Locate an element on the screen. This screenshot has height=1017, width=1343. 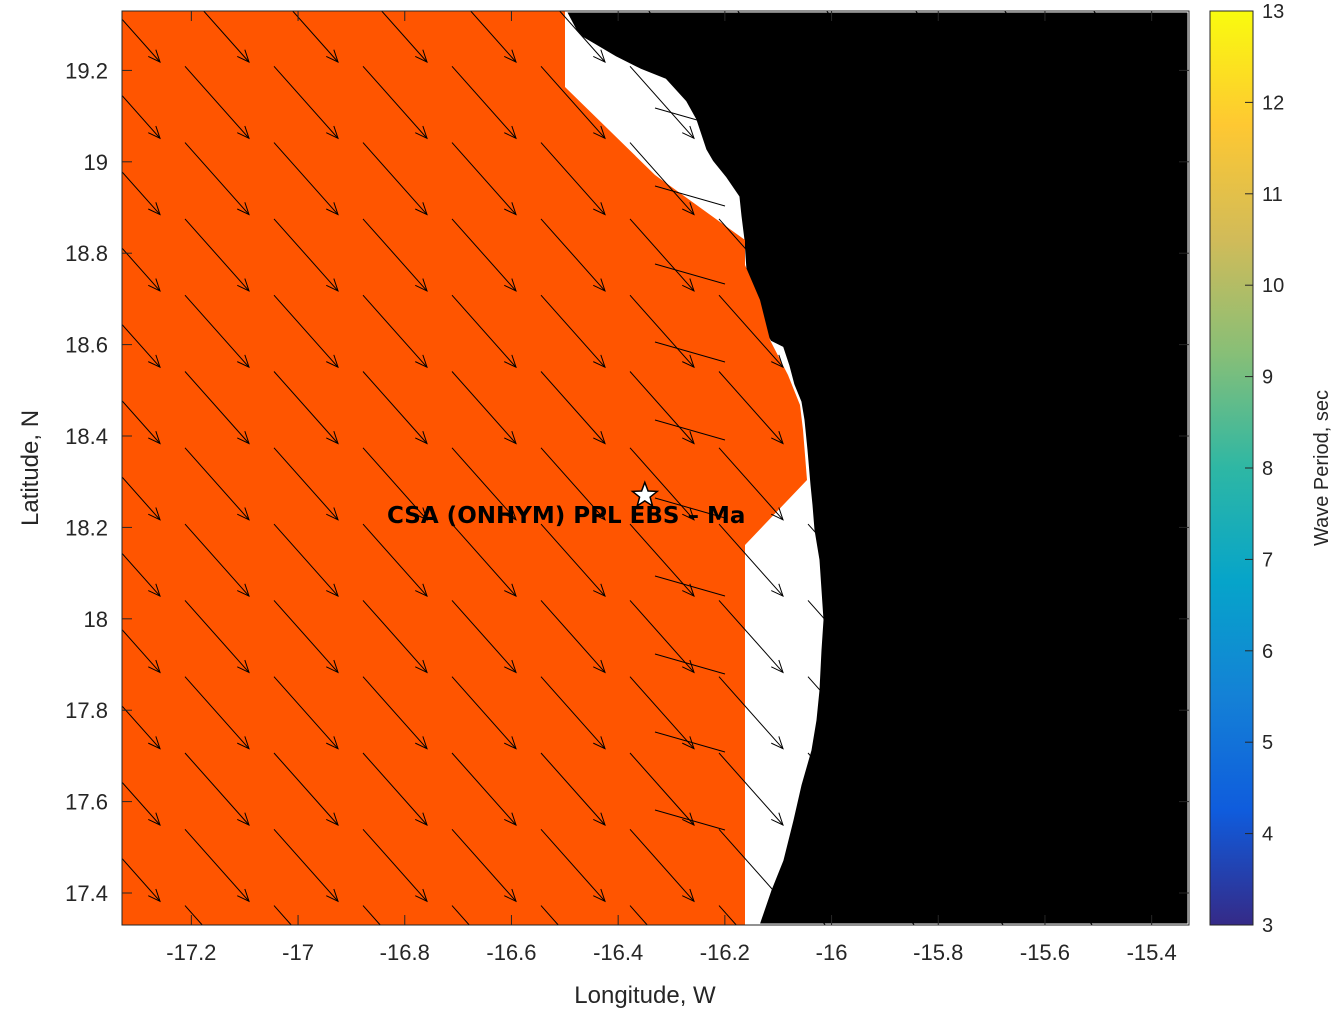
site-label: CSA (ONHYM) PPL EBS – Ma is located at coordinates (566, 516).